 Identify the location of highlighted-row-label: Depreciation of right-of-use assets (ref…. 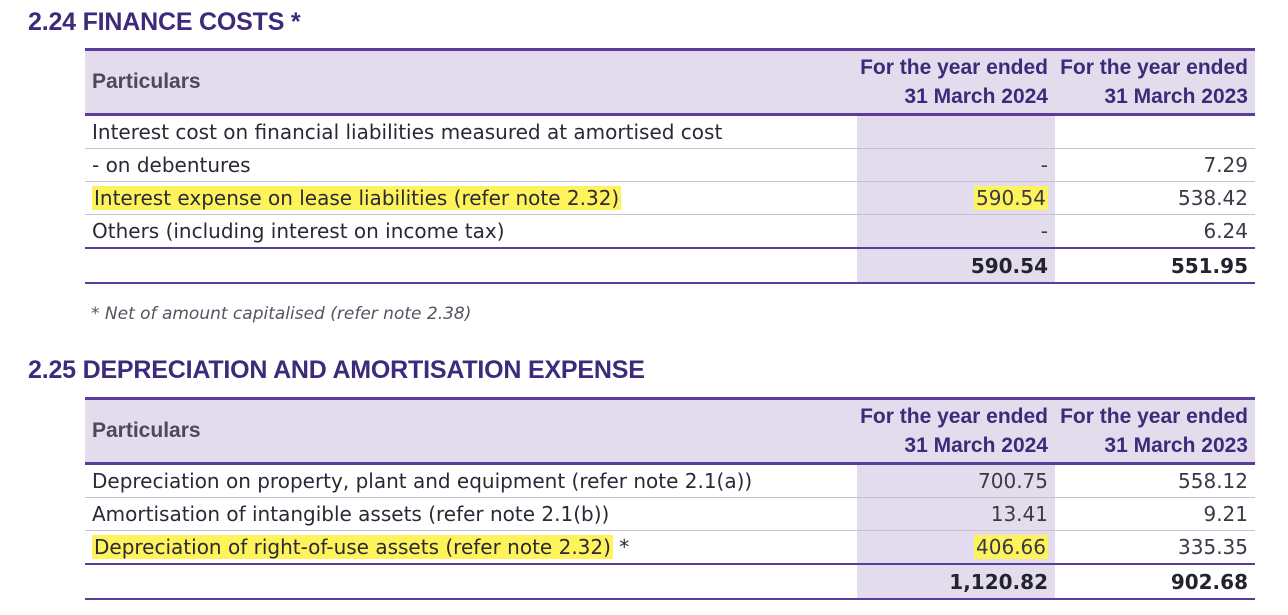
(352, 547).